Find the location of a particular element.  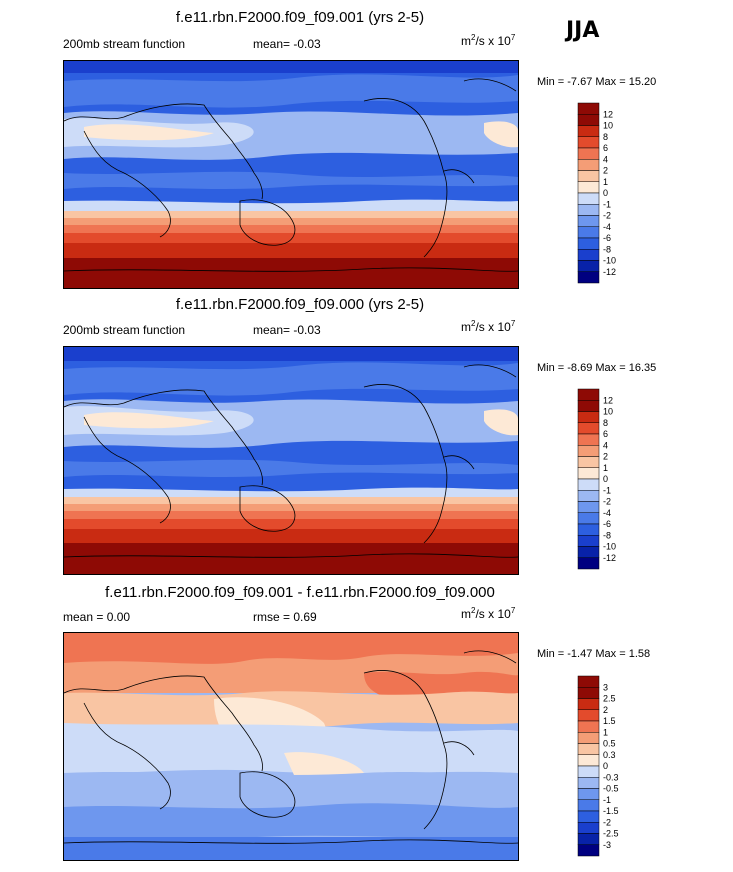

colorbar-tick-label: -0.3 is located at coordinates (611, 777).